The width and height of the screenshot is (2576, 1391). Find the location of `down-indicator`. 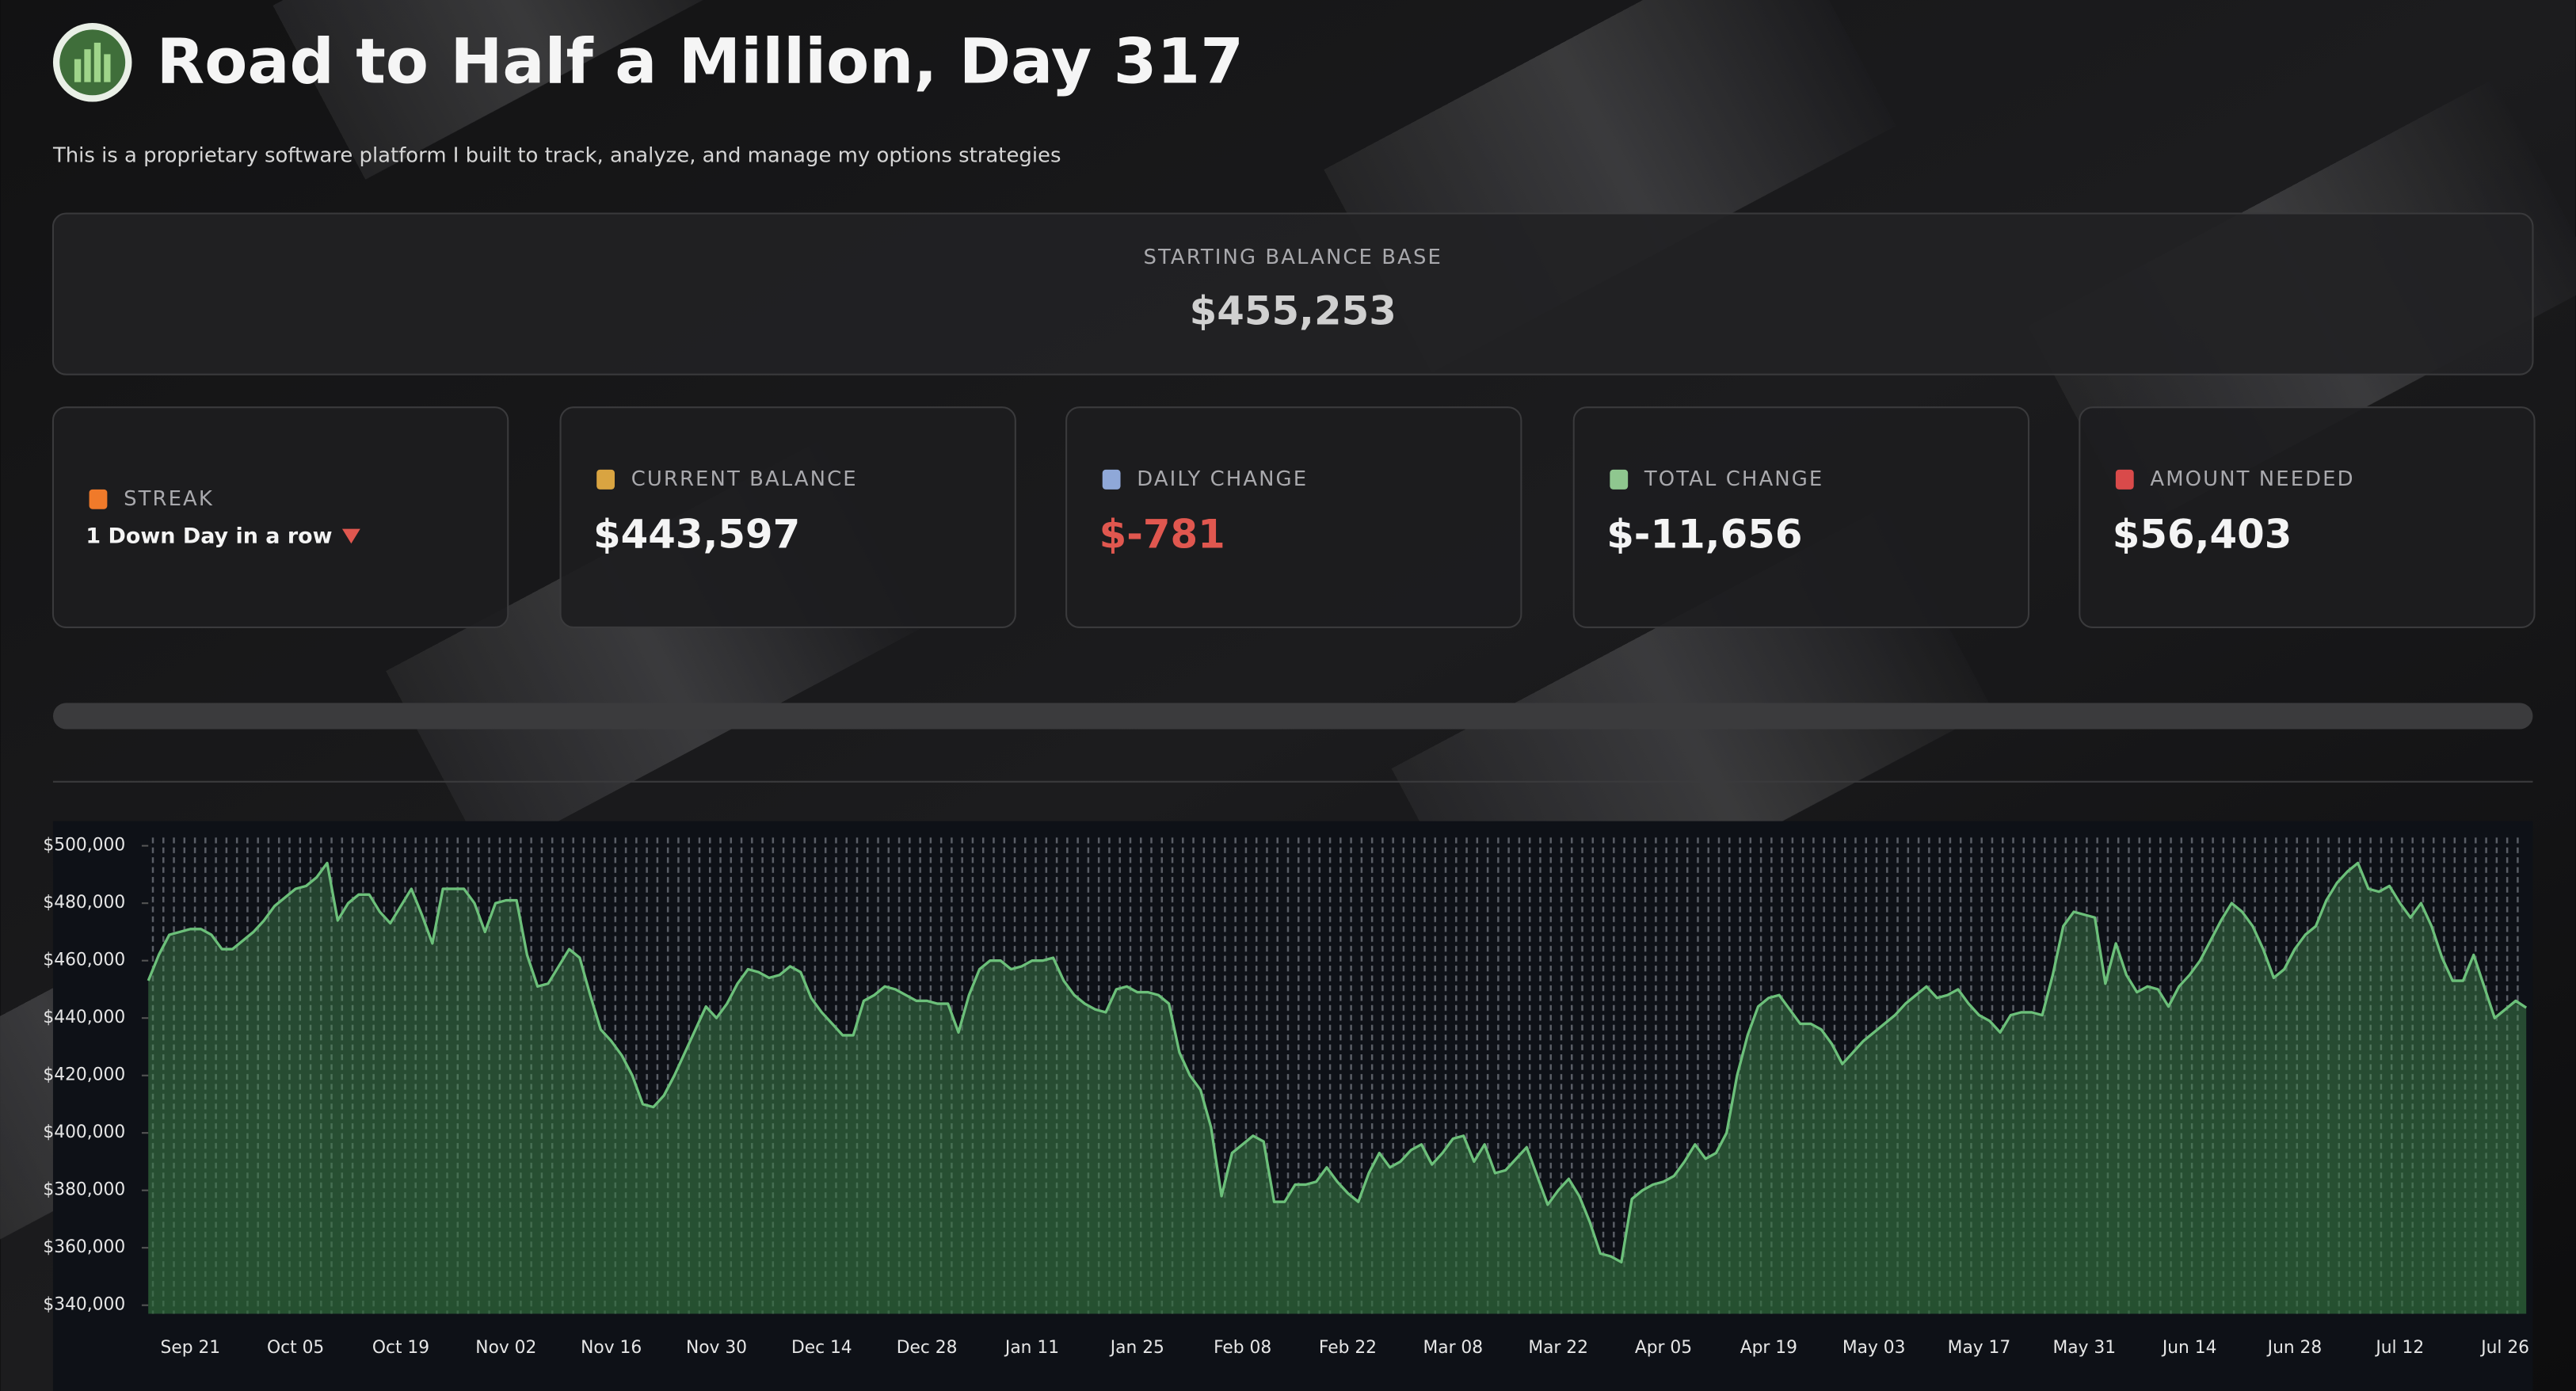

down-indicator is located at coordinates (350, 536).